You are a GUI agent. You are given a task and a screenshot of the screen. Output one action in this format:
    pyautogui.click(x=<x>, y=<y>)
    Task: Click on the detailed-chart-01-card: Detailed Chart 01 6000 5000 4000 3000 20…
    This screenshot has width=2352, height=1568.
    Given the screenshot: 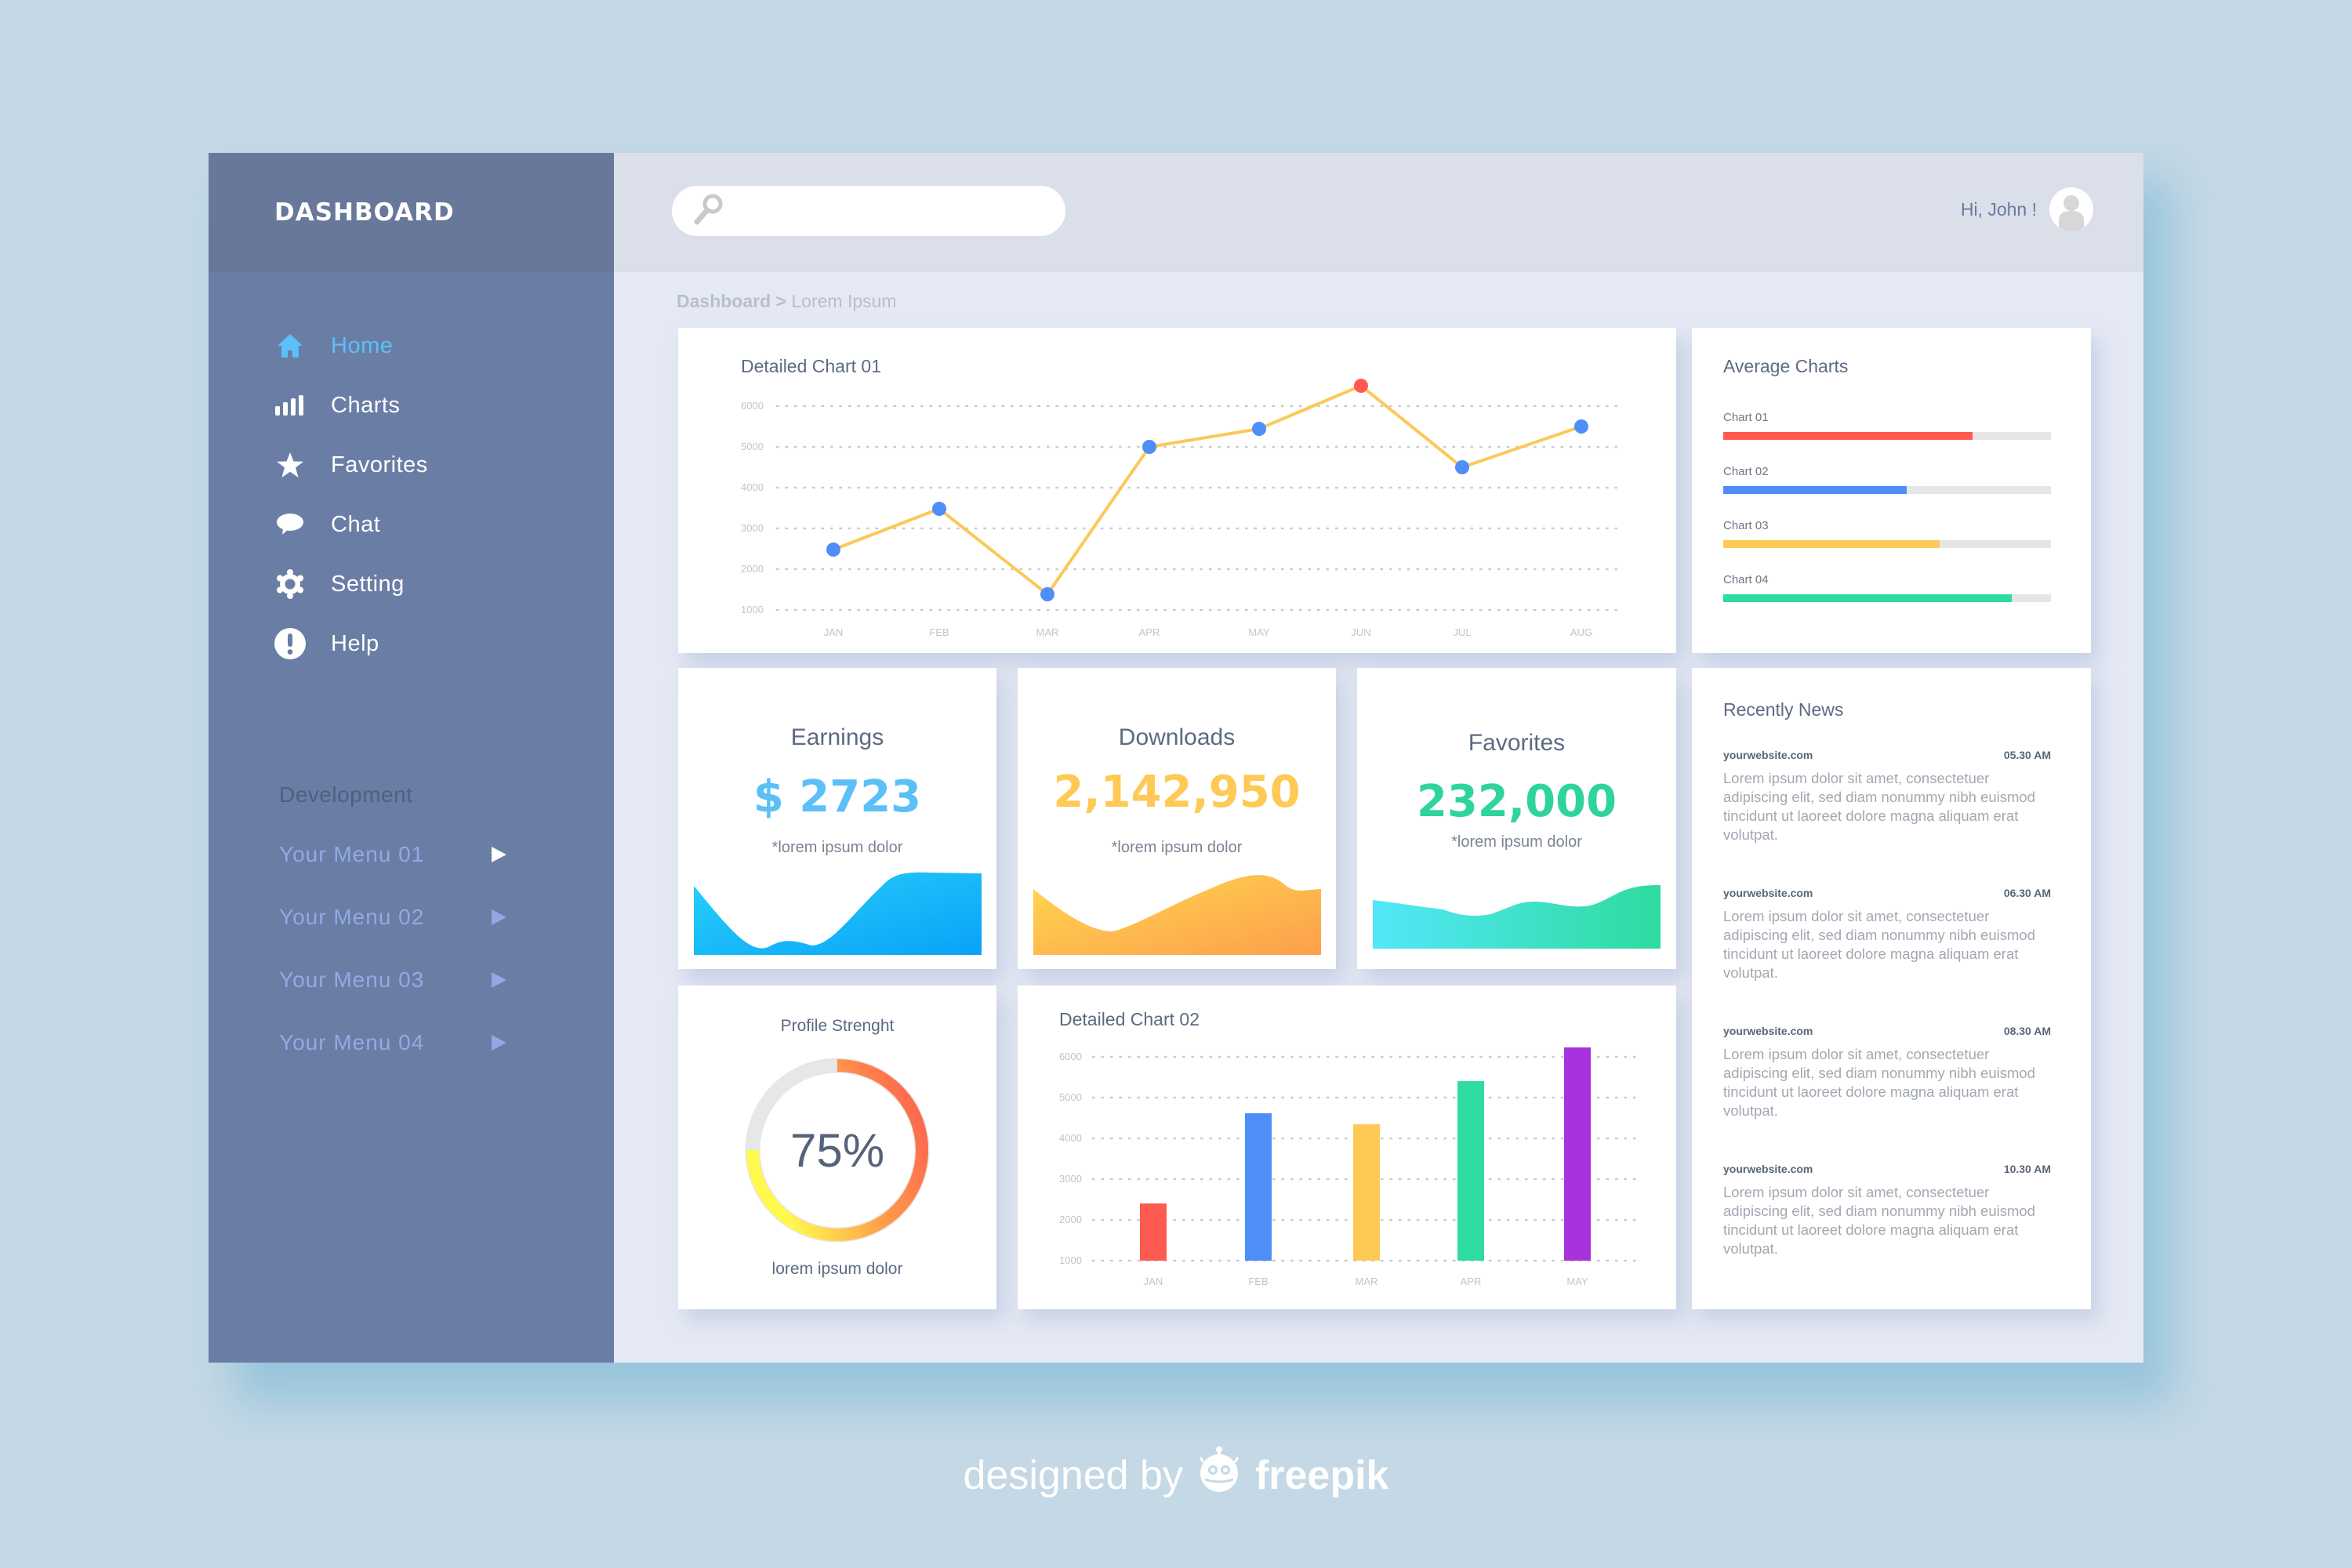 What is the action you would take?
    pyautogui.click(x=1177, y=491)
    